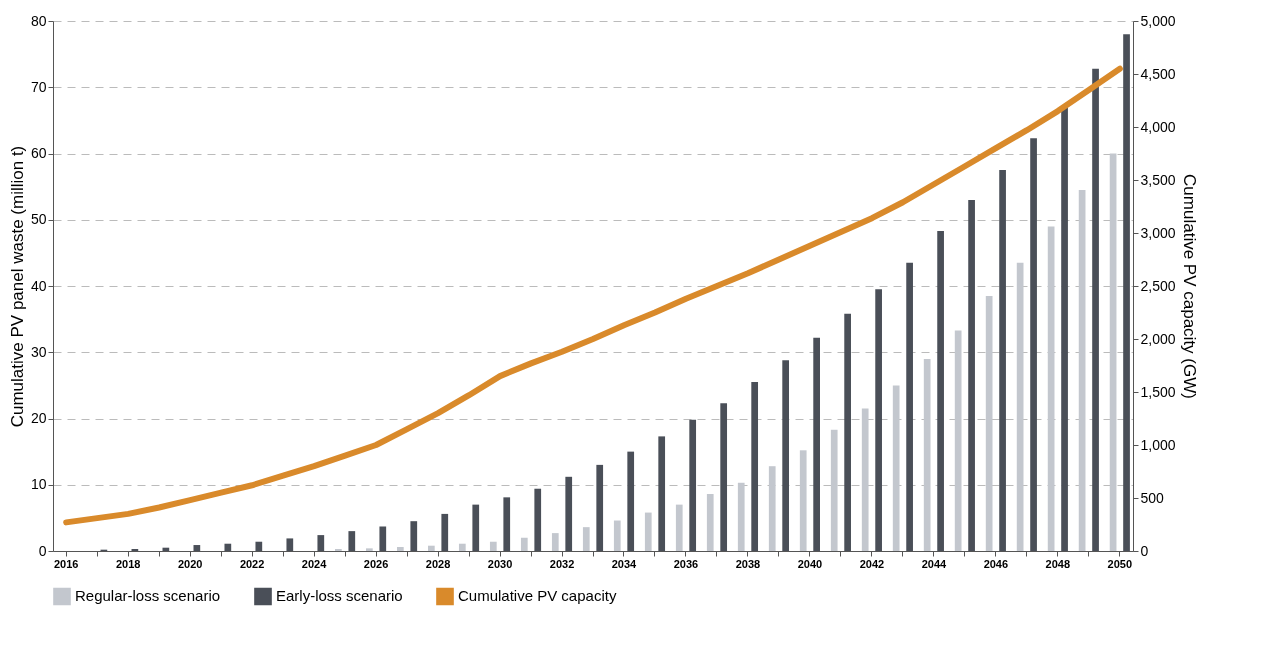 This screenshot has height=652, width=1277. I want to click on x-tick-label: 2032, so click(562, 563).